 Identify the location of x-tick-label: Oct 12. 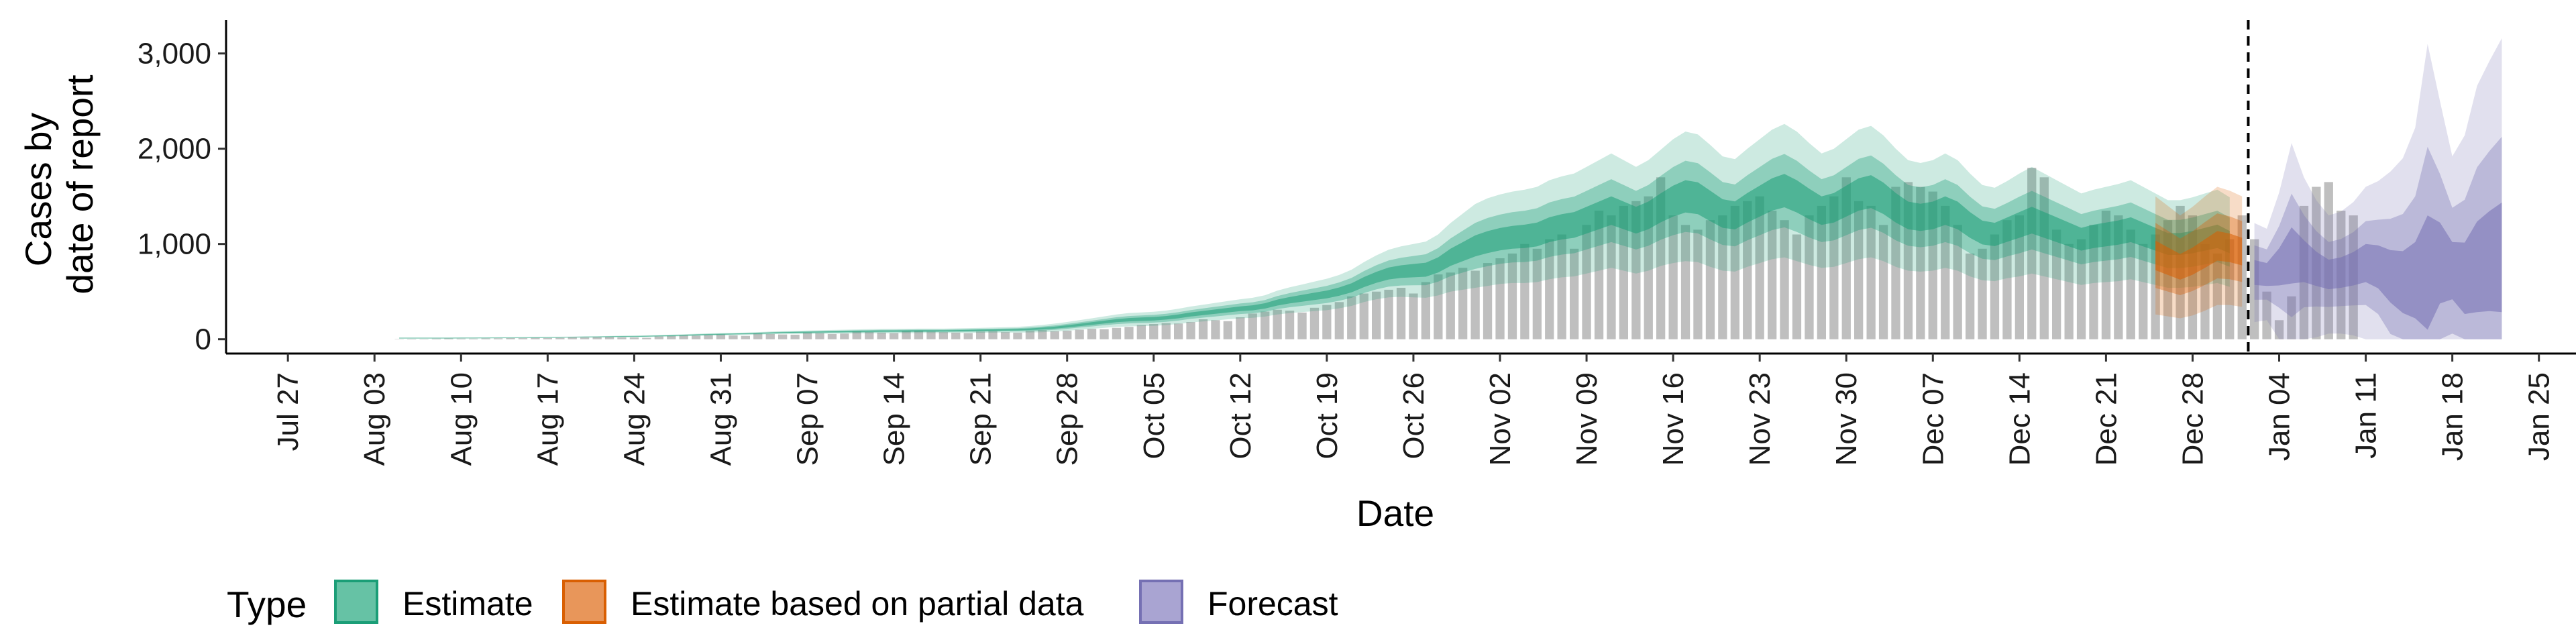
(1240, 416).